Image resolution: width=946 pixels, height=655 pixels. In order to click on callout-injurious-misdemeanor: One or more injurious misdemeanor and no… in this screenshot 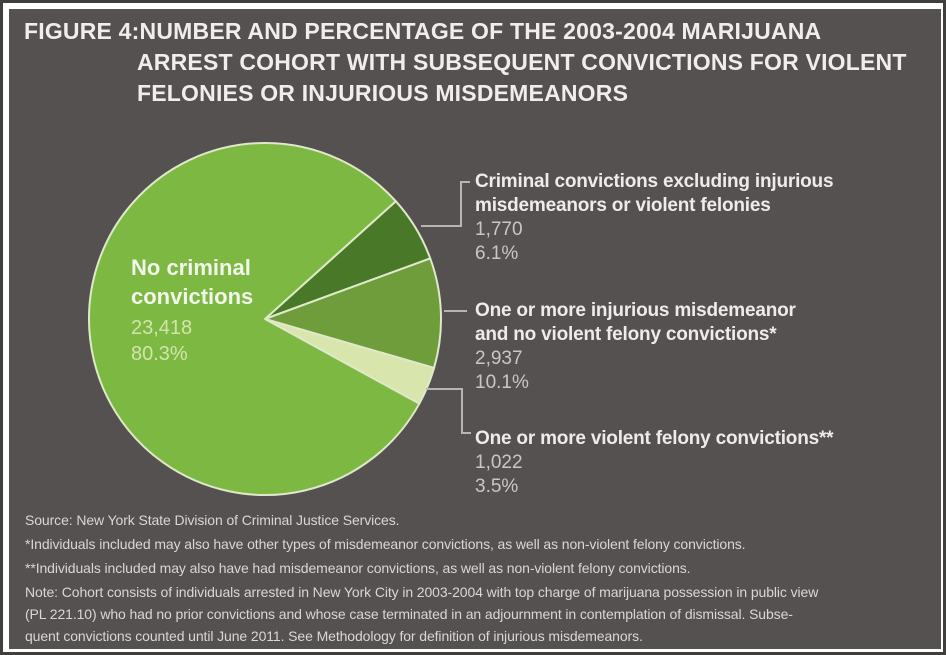, I will do `click(635, 347)`.